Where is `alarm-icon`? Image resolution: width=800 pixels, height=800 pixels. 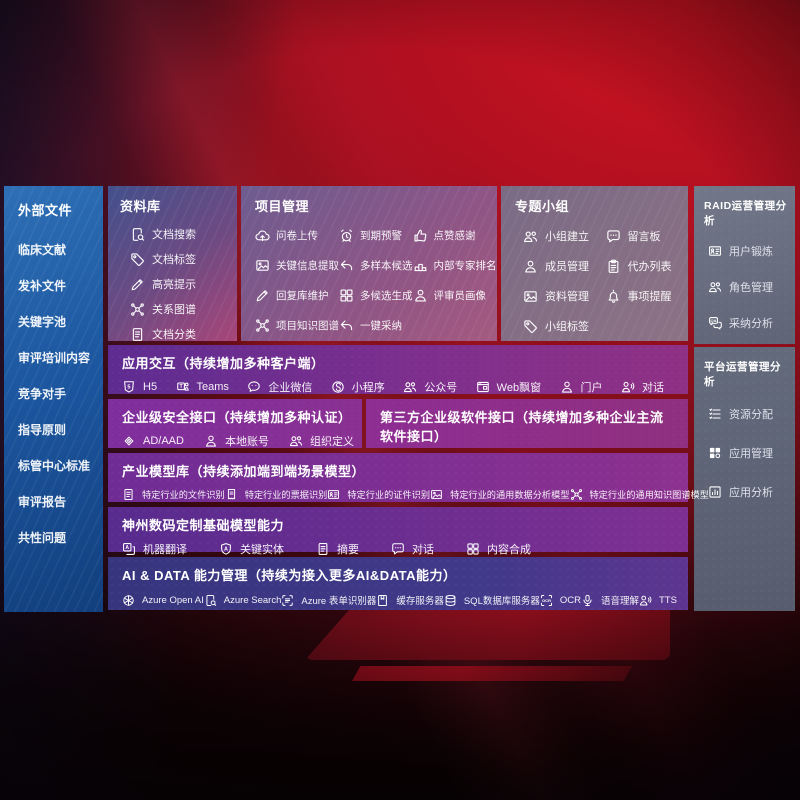 alarm-icon is located at coordinates (346, 235).